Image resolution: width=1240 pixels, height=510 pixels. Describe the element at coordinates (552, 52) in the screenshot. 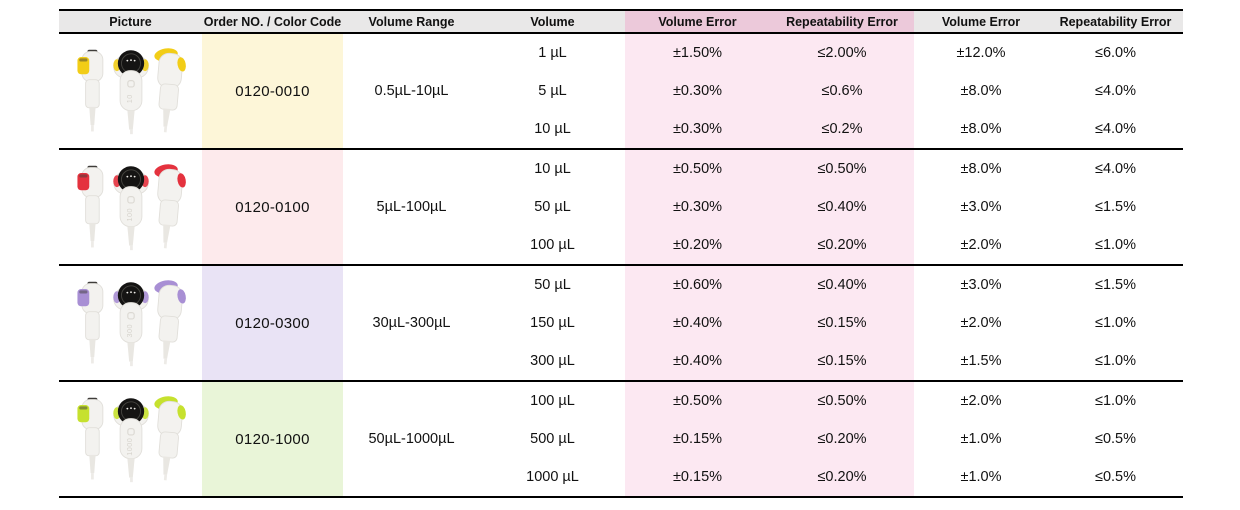

I see `volume-cell: 1 µL` at that location.